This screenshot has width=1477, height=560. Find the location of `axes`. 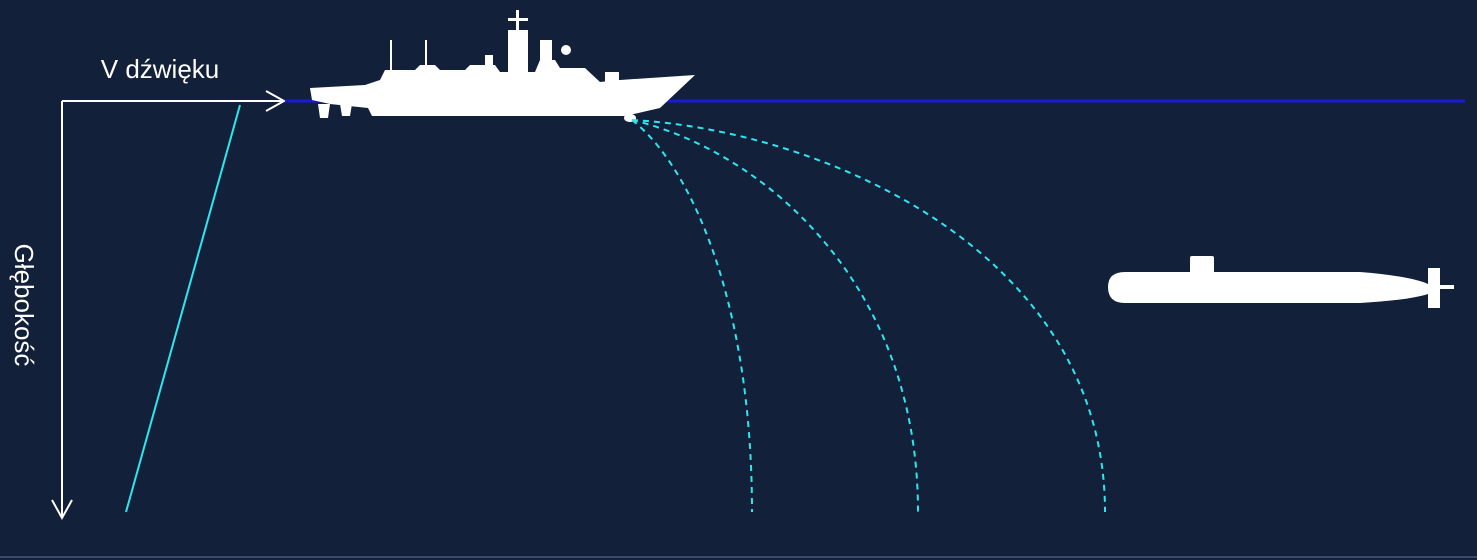

axes is located at coordinates (169, 305).